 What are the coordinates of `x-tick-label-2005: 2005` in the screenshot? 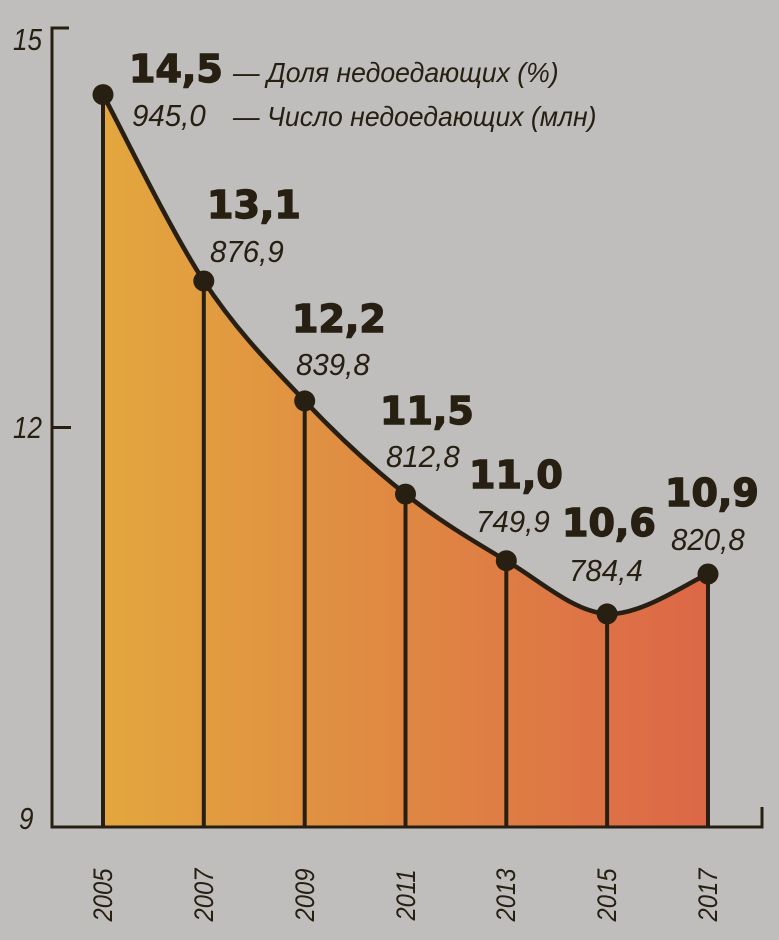 It's located at (103, 895).